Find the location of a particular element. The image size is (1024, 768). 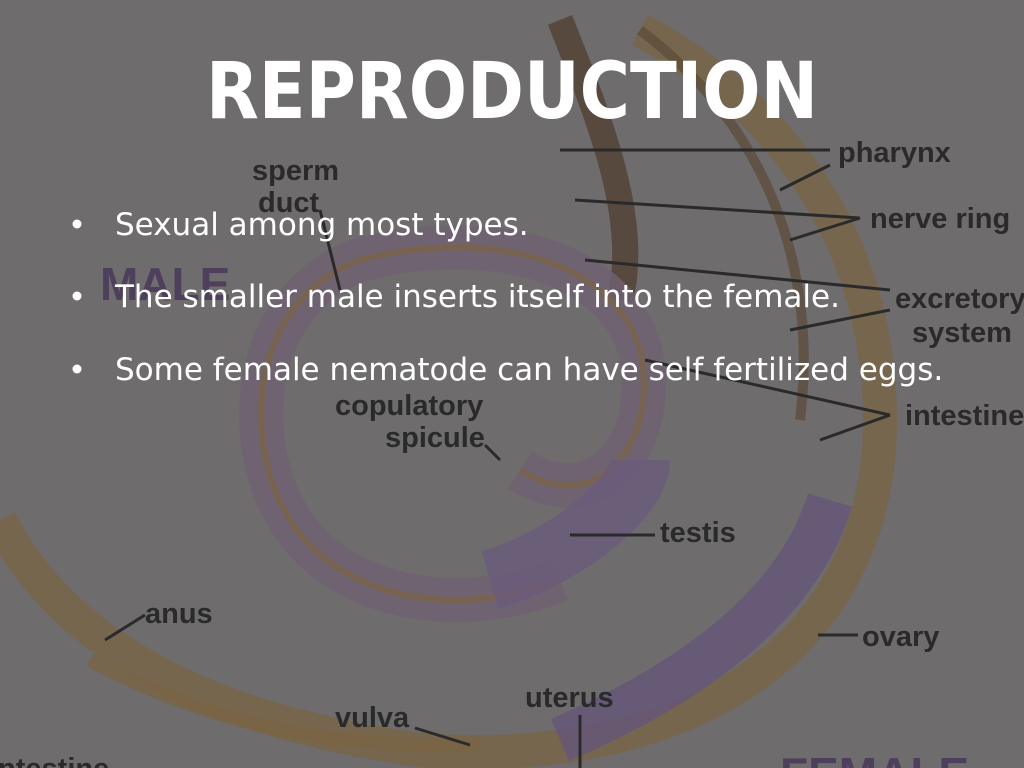

diagram-label: copulatory is located at coordinates (409, 406).